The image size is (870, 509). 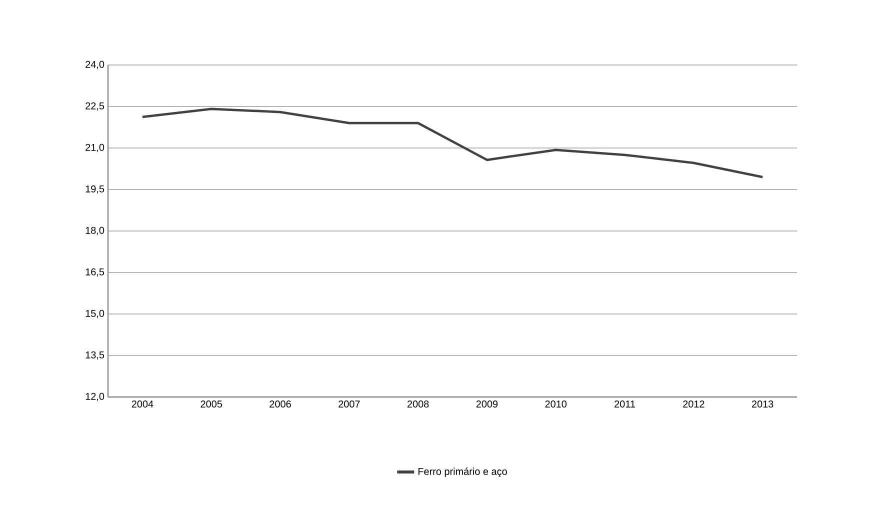 What do you see at coordinates (211, 404) in the screenshot?
I see `x-tick-label: 2005` at bounding box center [211, 404].